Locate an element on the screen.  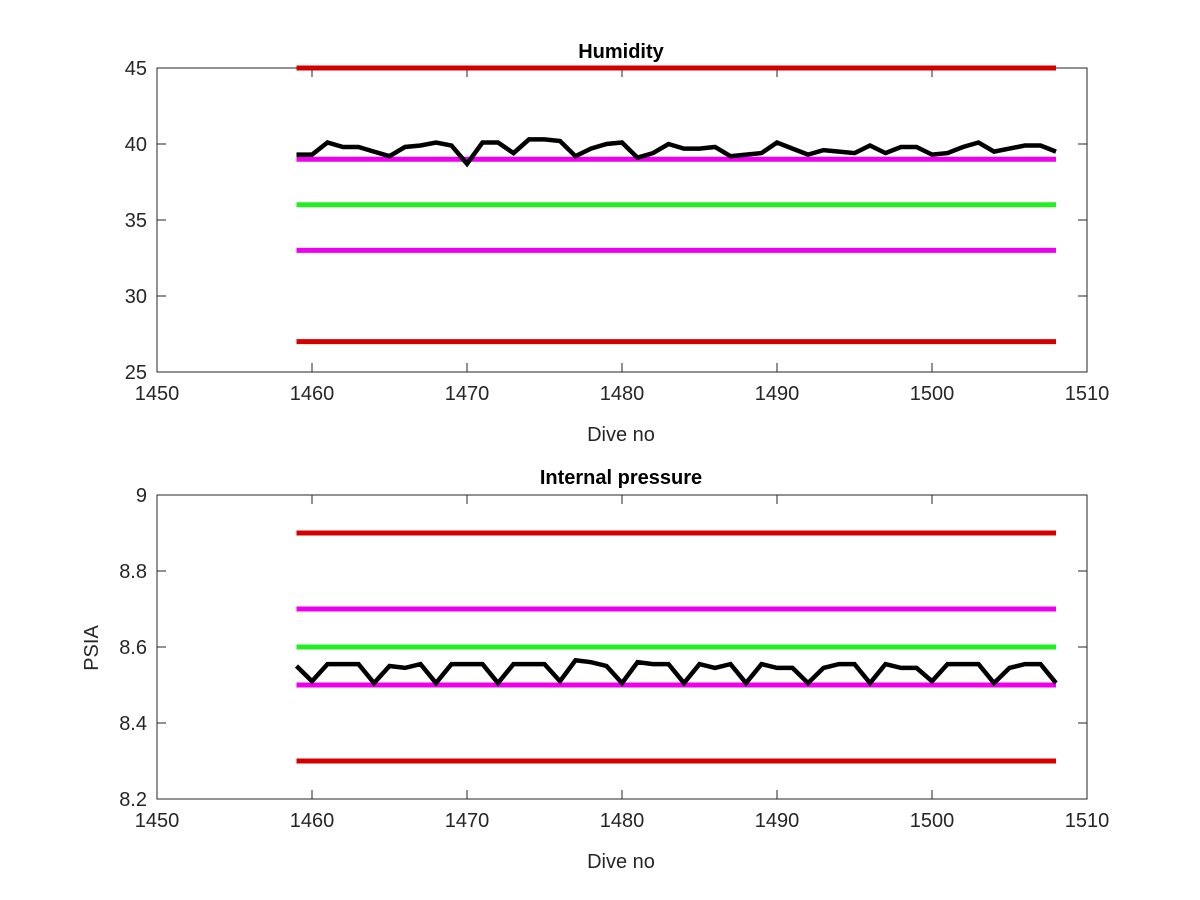
internal-pressure-data-line is located at coordinates (676, 672).